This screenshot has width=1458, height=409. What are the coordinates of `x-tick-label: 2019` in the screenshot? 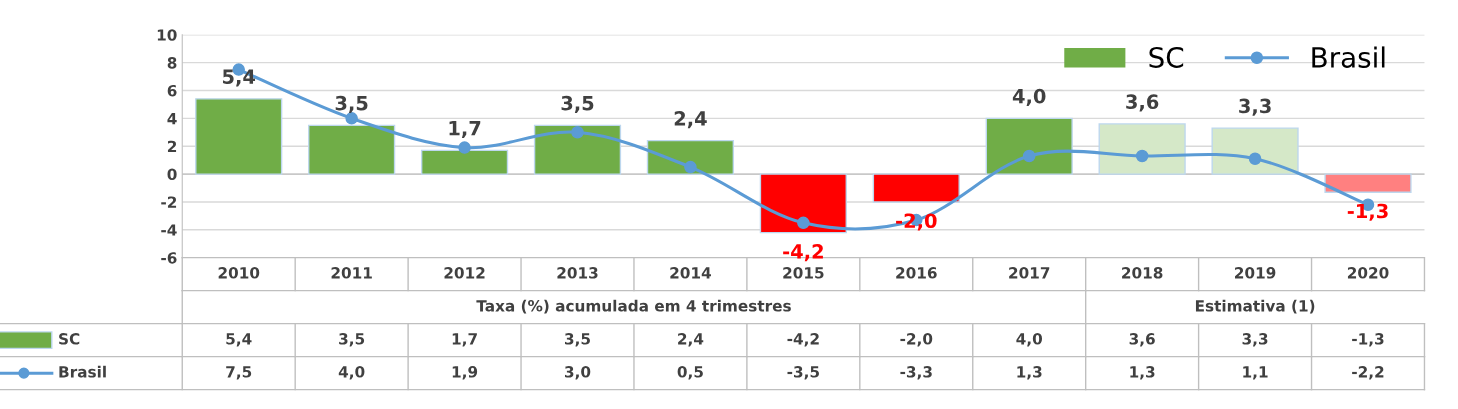 It's located at (1255, 273).